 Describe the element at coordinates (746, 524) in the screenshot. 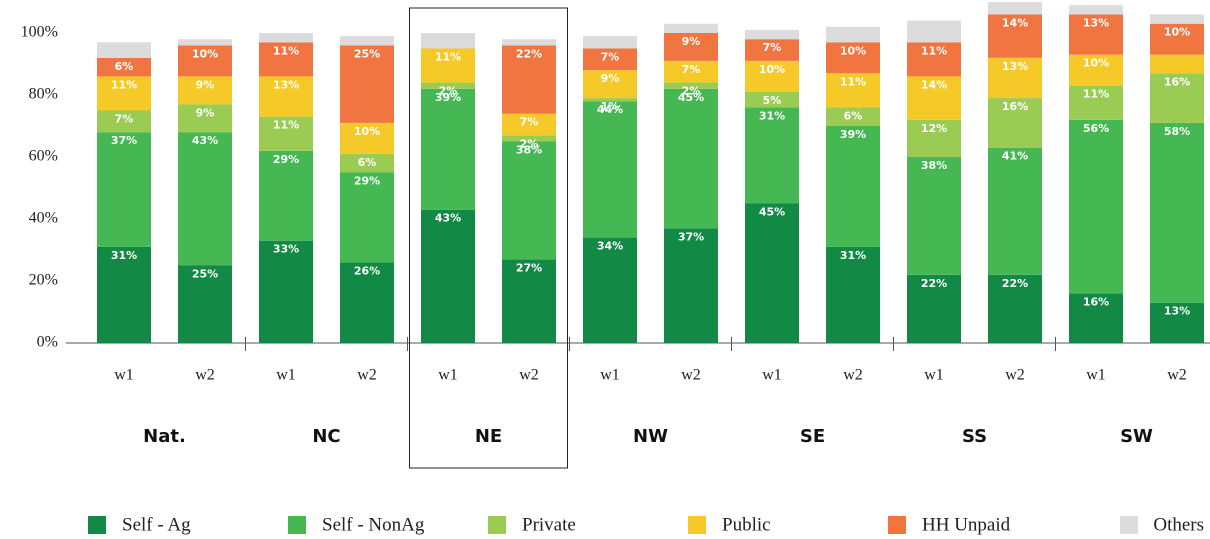

I see `legend-label: Public` at that location.